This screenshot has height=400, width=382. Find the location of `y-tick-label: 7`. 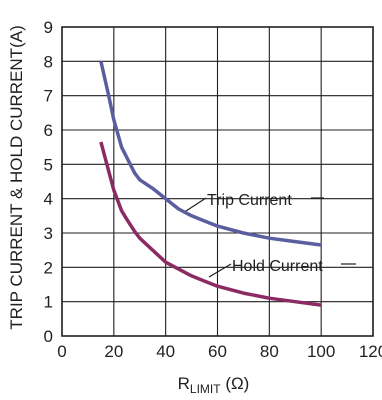

y-tick-label: 7 is located at coordinates (48, 96).